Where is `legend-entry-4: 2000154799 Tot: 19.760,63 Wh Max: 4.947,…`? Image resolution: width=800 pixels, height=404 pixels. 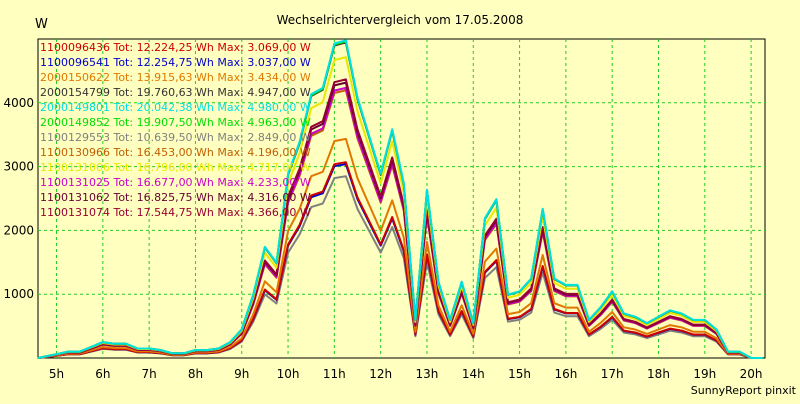 legend-entry-4: 2000154799 Tot: 19.760,63 Wh Max: 4.947,… is located at coordinates (175, 92).